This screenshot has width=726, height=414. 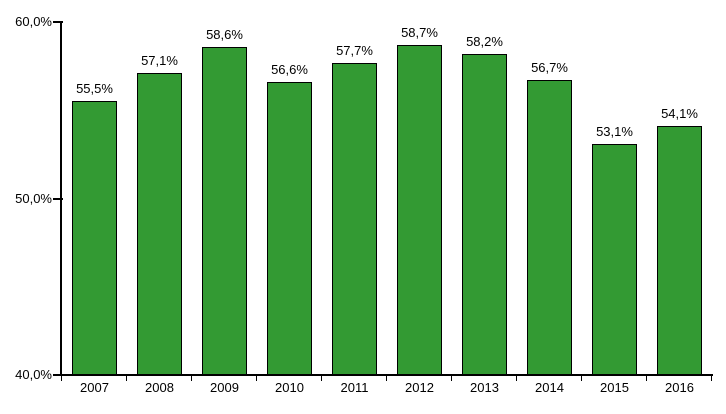 What do you see at coordinates (94, 88) in the screenshot?
I see `bar-value-label: 55,5%` at bounding box center [94, 88].